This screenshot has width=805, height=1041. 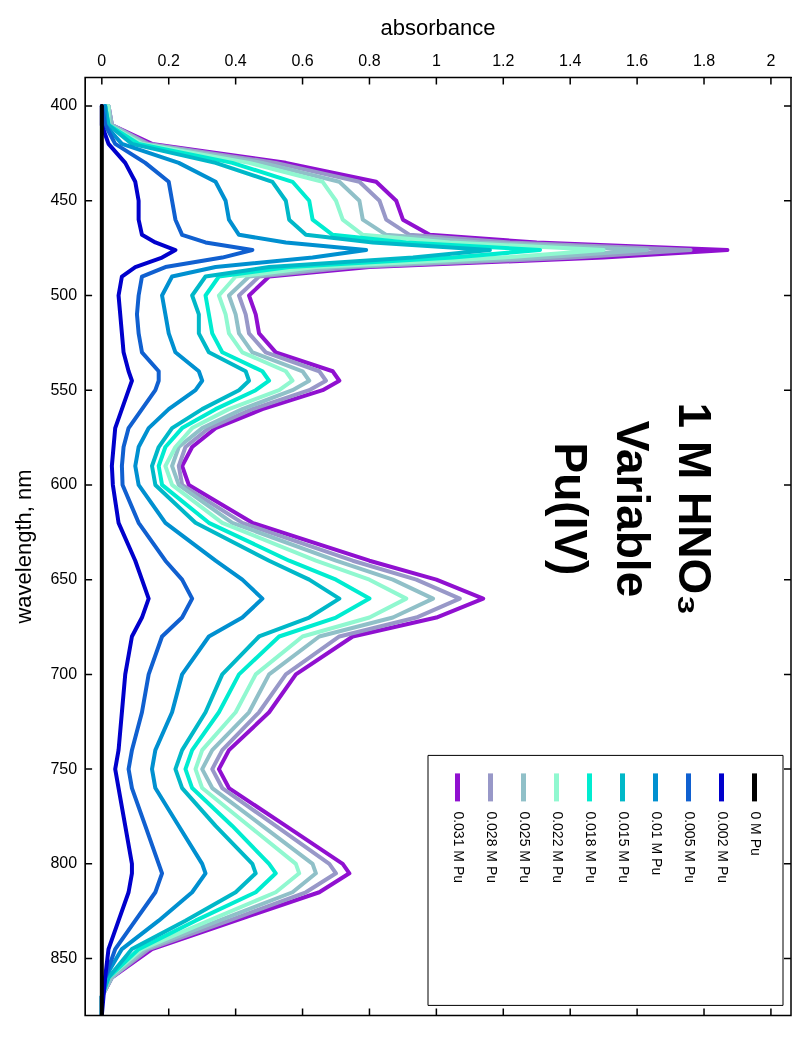 I want to click on y-tick-label: 800, so click(x=64, y=863).